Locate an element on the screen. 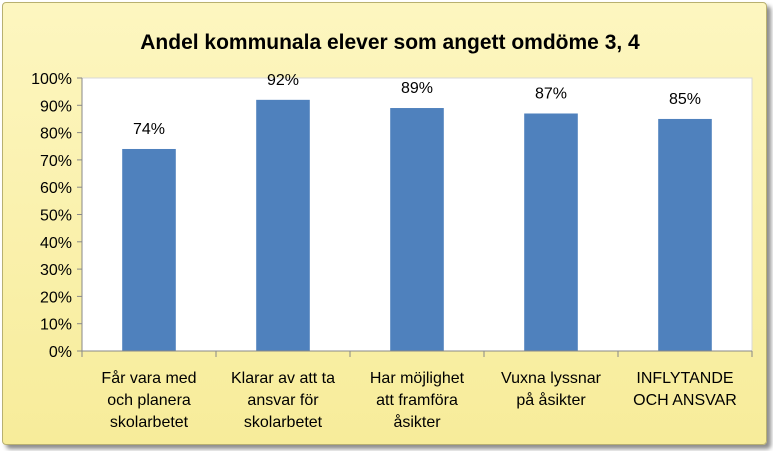 The width and height of the screenshot is (773, 451). x-category-label-line: ansvar för is located at coordinates (283, 400).